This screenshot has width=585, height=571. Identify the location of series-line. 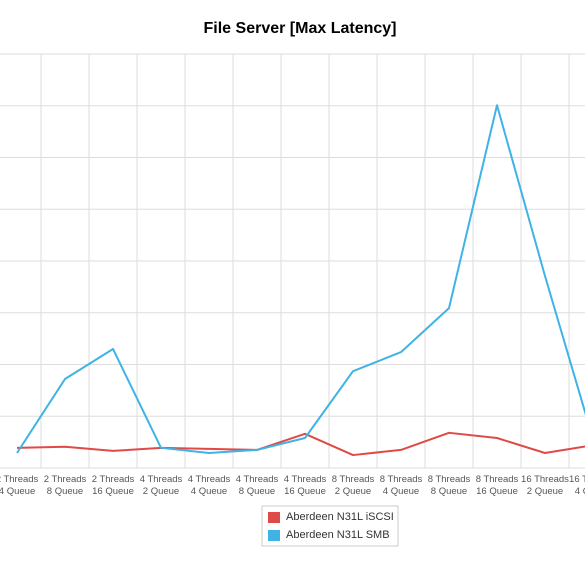
(300, 444).